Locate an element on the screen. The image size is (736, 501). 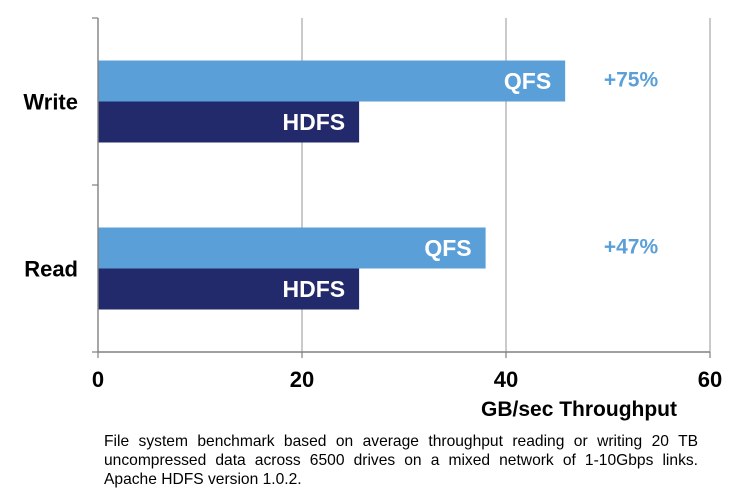
x-tick-label: 40 is located at coordinates (506, 379).